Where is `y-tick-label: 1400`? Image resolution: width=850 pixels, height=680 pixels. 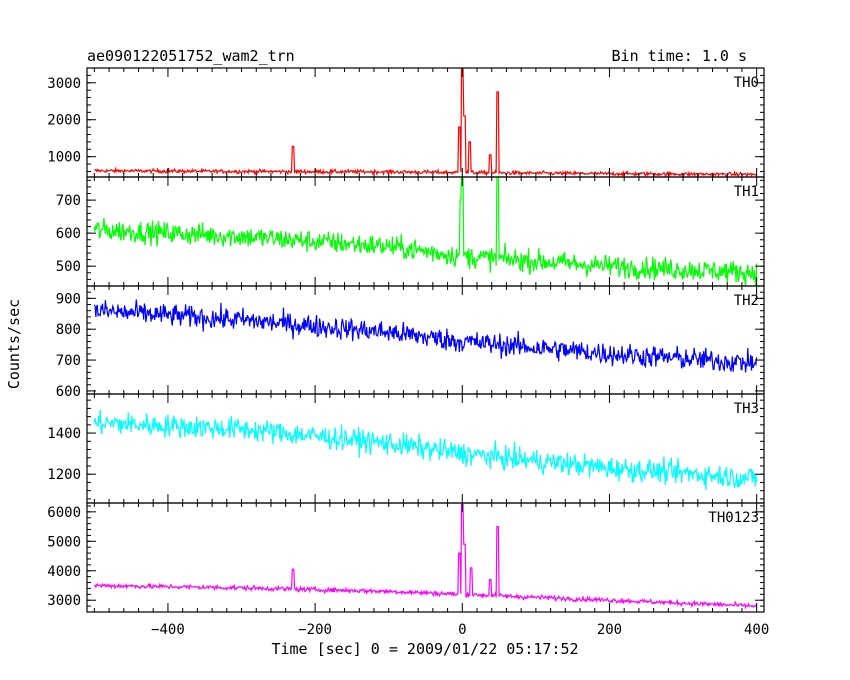 y-tick-label: 1400 is located at coordinates (64, 434).